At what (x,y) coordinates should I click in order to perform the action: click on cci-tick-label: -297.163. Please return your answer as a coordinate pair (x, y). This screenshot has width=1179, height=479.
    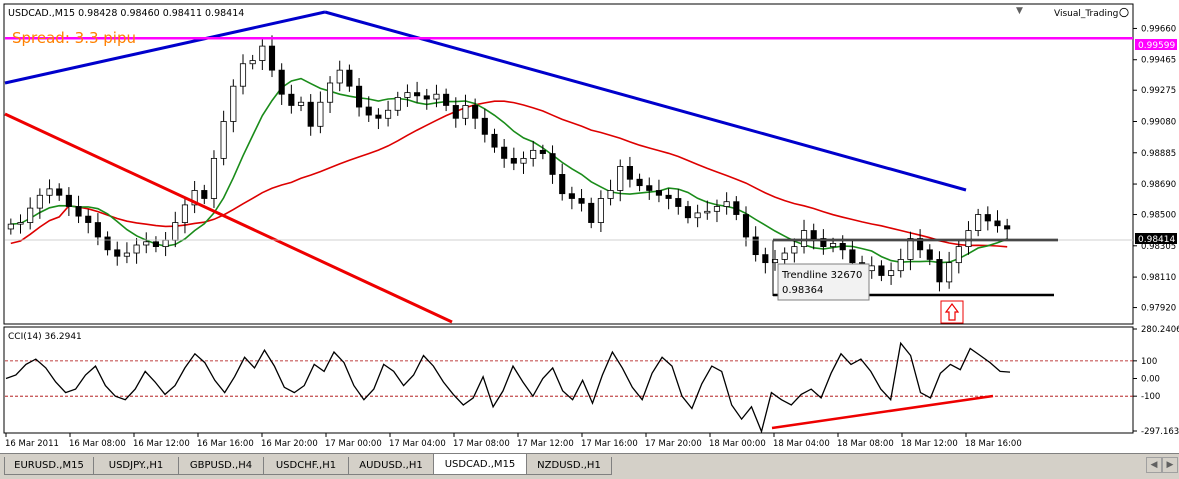
    Looking at the image, I should click on (1160, 432).